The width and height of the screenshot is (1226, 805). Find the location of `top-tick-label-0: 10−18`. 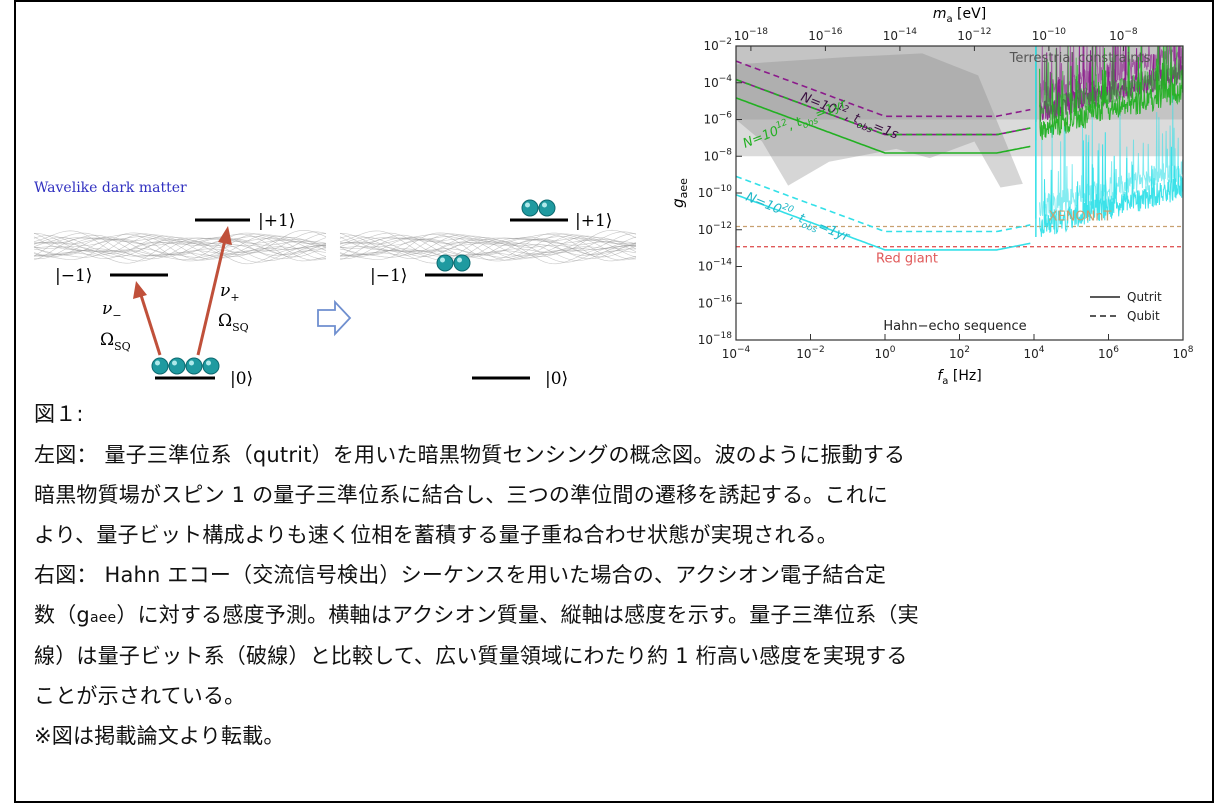

top-tick-label-0: 10−18 is located at coordinates (751, 35).